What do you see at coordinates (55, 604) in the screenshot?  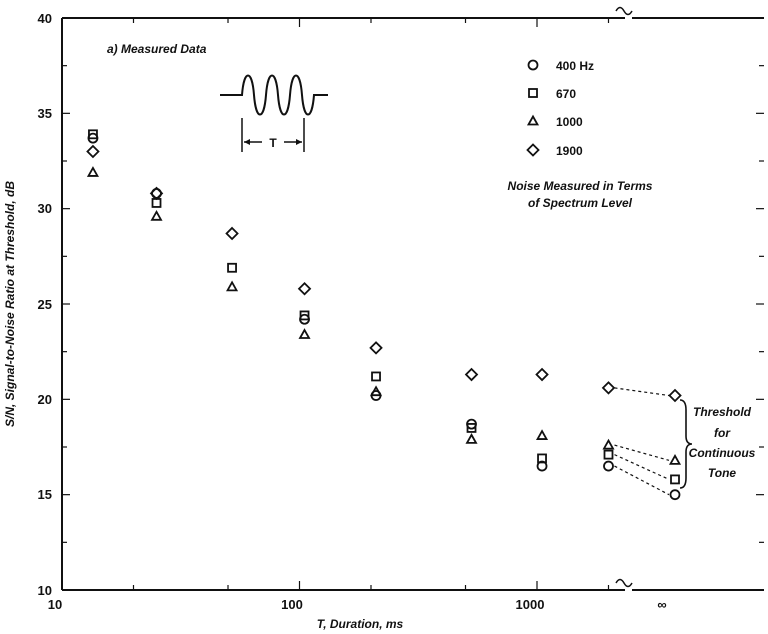 I see `x-tick-label: 10` at bounding box center [55, 604].